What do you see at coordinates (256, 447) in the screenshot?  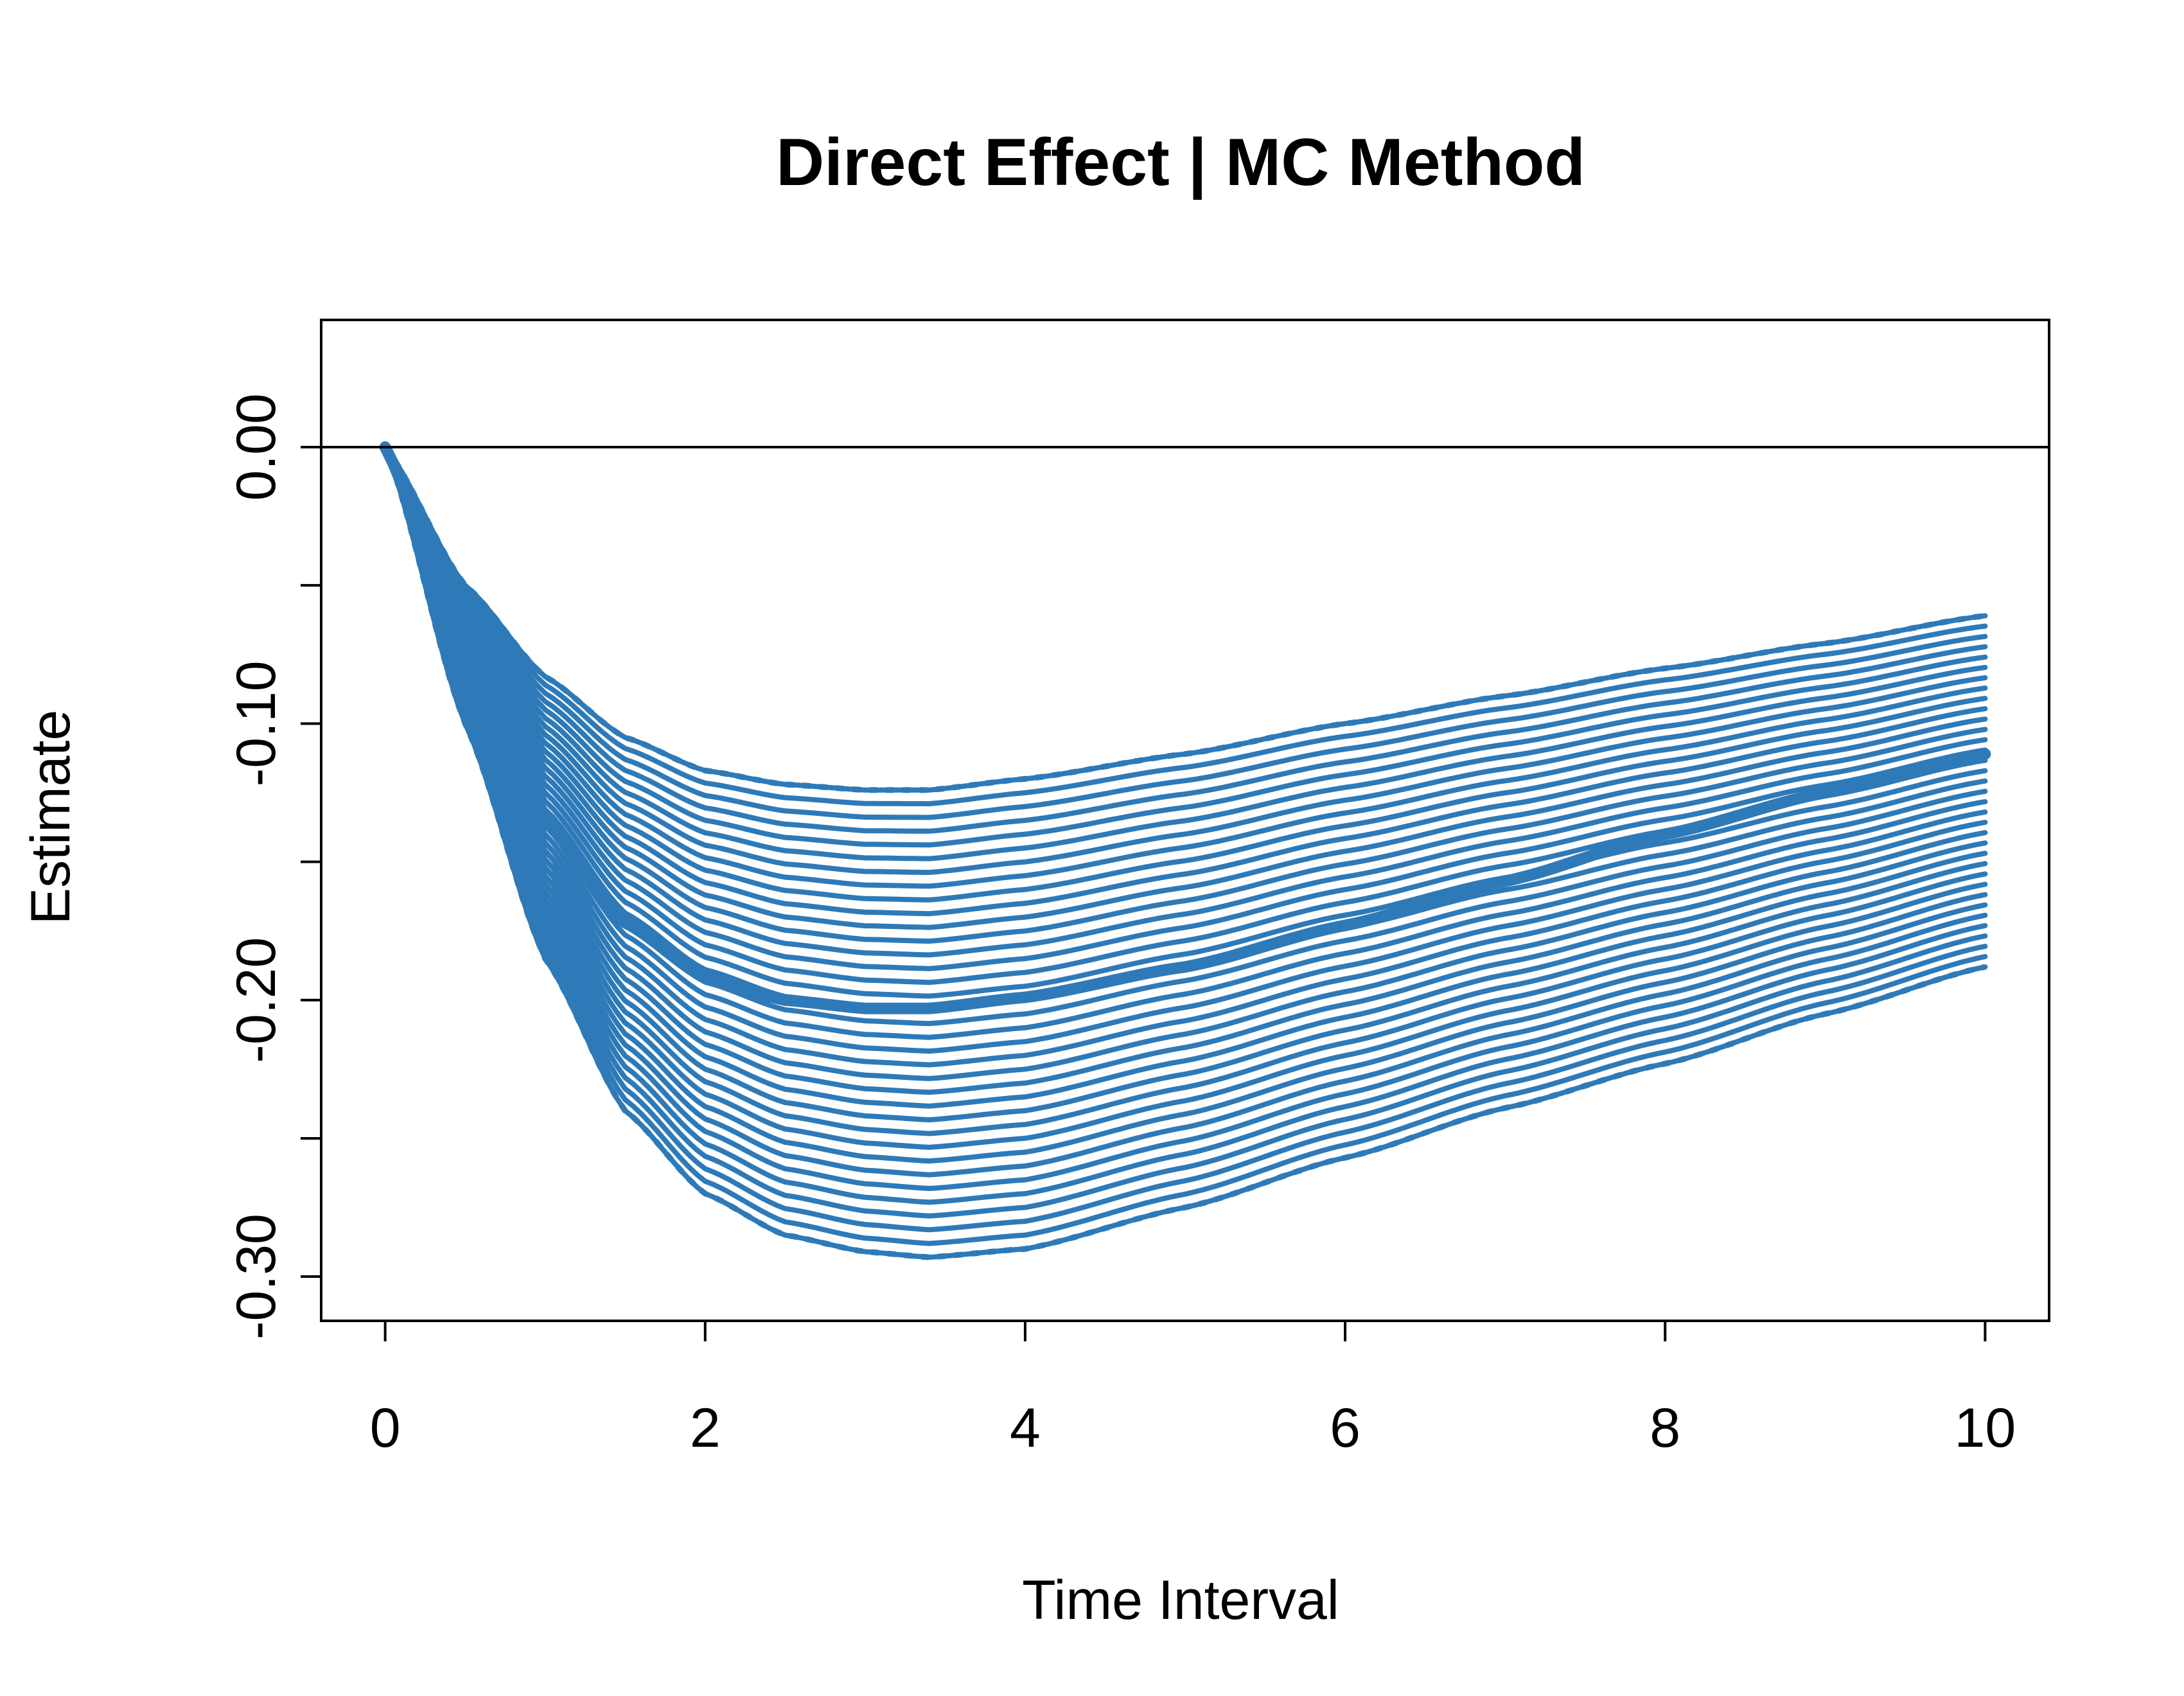 I see `y-tick-label: 0.00` at bounding box center [256, 447].